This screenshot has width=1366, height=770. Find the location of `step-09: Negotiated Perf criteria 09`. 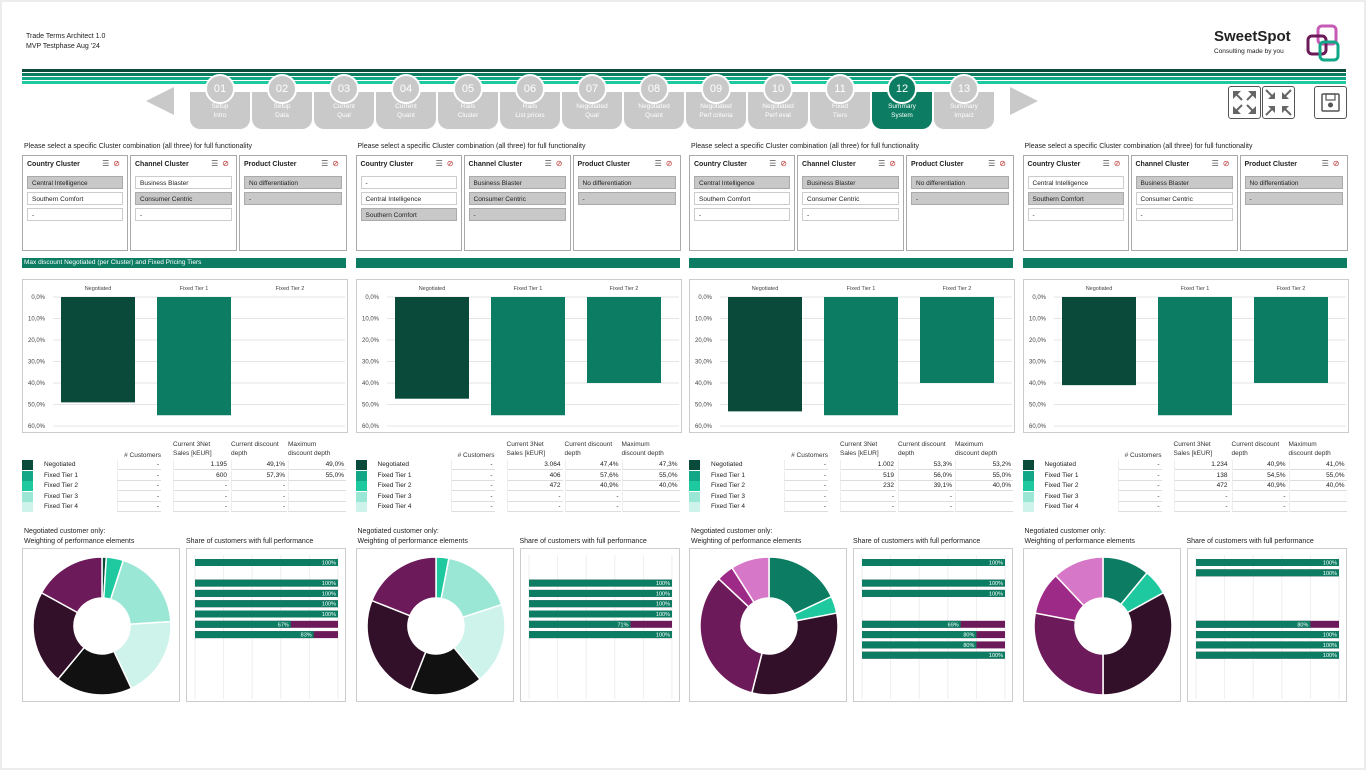

step-09: Negotiated Perf criteria 09 is located at coordinates (716, 101).